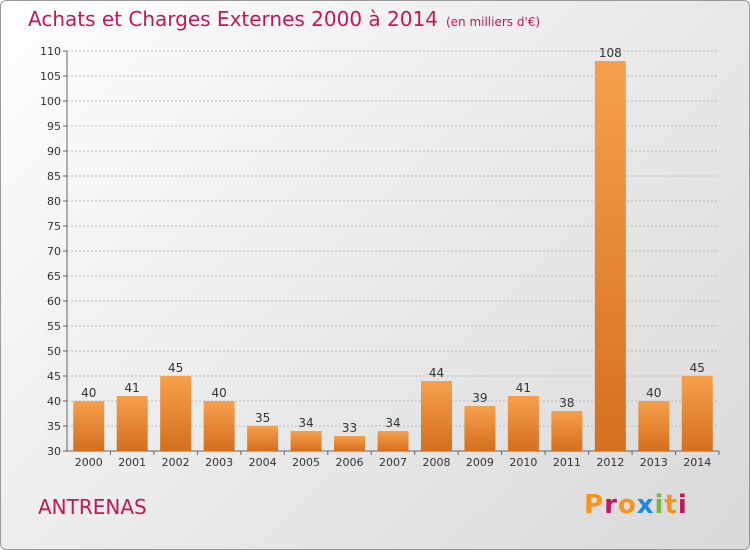  What do you see at coordinates (610, 462) in the screenshot?
I see `x-tick-label: 2012` at bounding box center [610, 462].